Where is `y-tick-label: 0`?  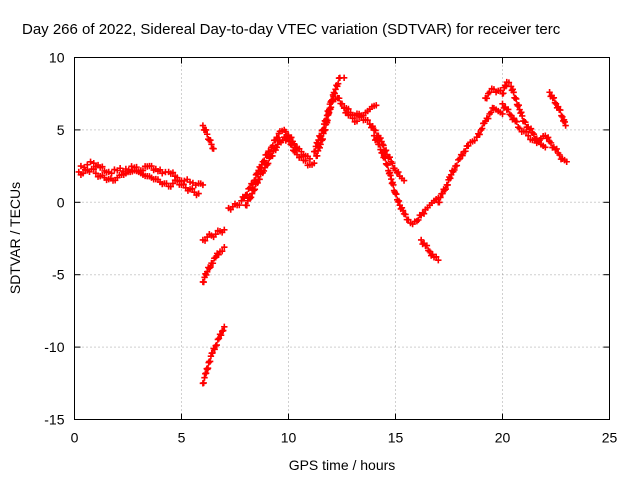
y-tick-label: 0 is located at coordinates (61, 202).